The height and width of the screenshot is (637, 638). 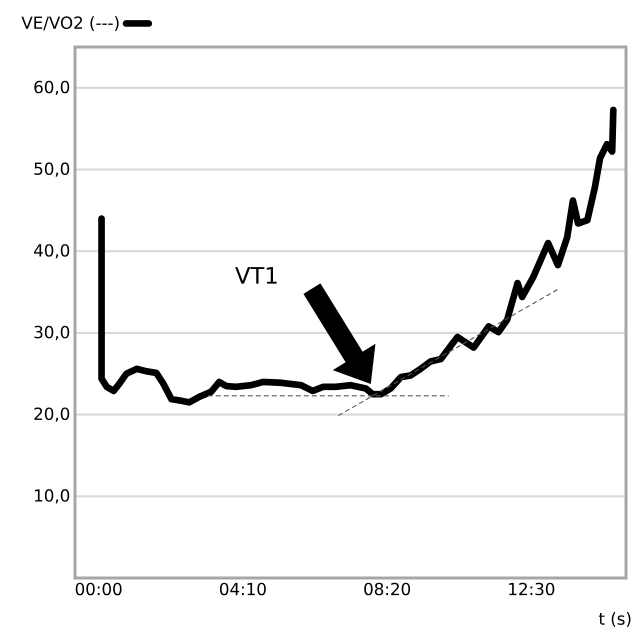 What do you see at coordinates (52, 88) in the screenshot?
I see `y-tick-label: 60,0` at bounding box center [52, 88].